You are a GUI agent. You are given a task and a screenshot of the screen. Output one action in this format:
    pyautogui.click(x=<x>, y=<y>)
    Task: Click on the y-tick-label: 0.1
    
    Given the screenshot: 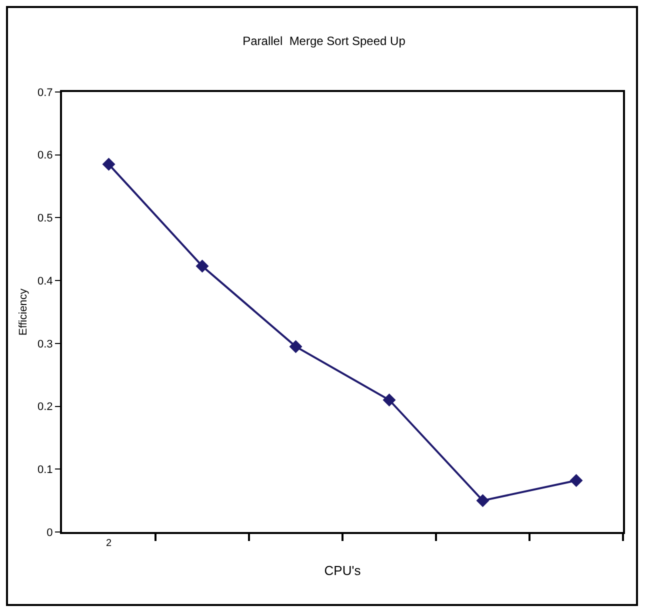 What is the action you would take?
    pyautogui.click(x=45, y=470)
    